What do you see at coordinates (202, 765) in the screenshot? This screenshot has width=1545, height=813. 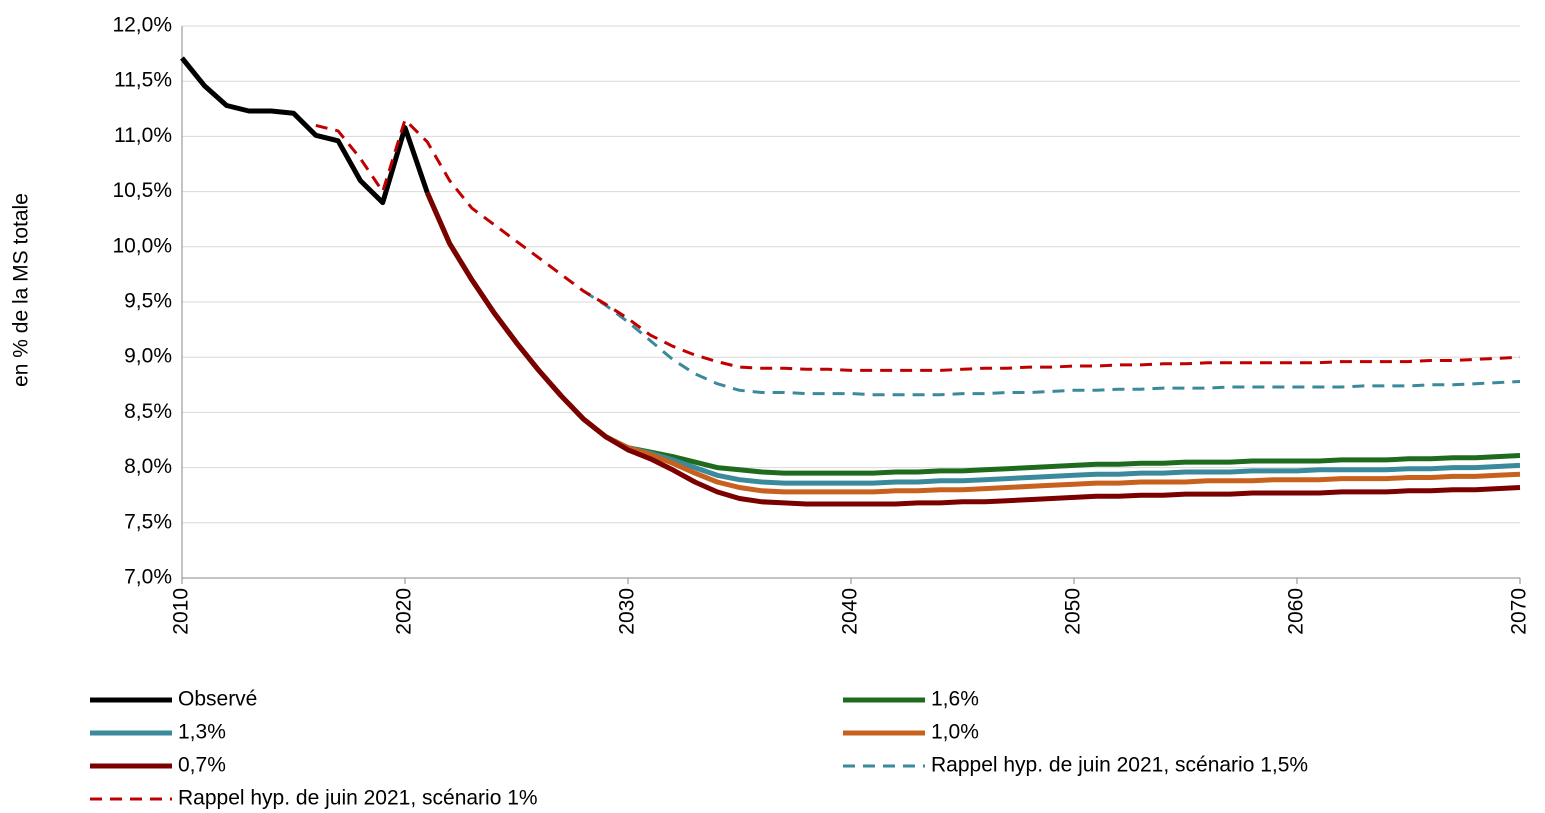 I see `legend-label: 0,7%` at bounding box center [202, 765].